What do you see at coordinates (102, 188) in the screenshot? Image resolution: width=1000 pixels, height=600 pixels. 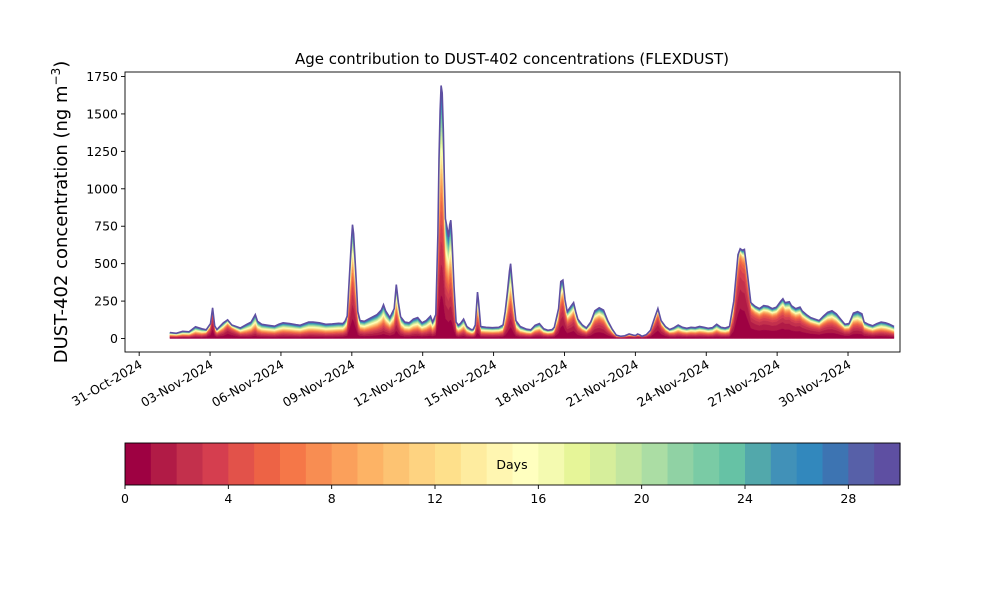 I see `y-tick-label: 1000` at bounding box center [102, 188].